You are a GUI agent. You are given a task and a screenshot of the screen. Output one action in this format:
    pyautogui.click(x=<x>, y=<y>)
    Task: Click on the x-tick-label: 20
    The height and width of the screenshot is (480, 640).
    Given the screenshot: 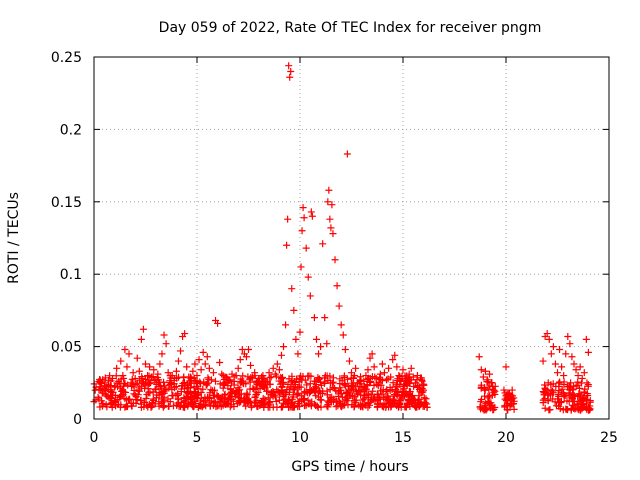 What is the action you would take?
    pyautogui.click(x=506, y=438)
    